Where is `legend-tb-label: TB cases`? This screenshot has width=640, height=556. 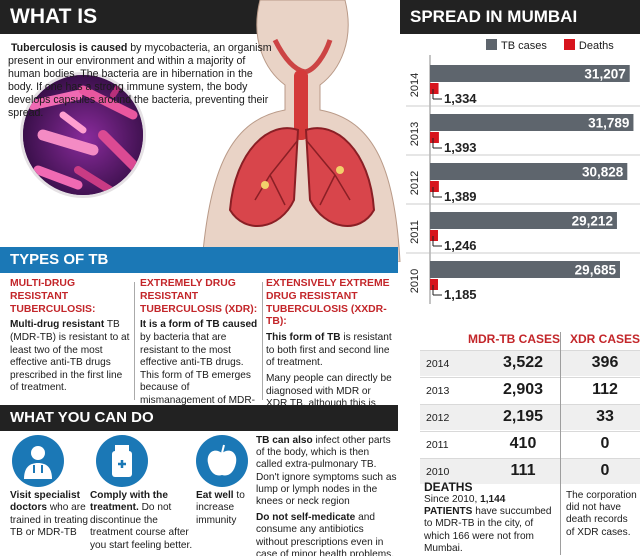
legend-tb-label: TB cases is located at coordinates (524, 46).